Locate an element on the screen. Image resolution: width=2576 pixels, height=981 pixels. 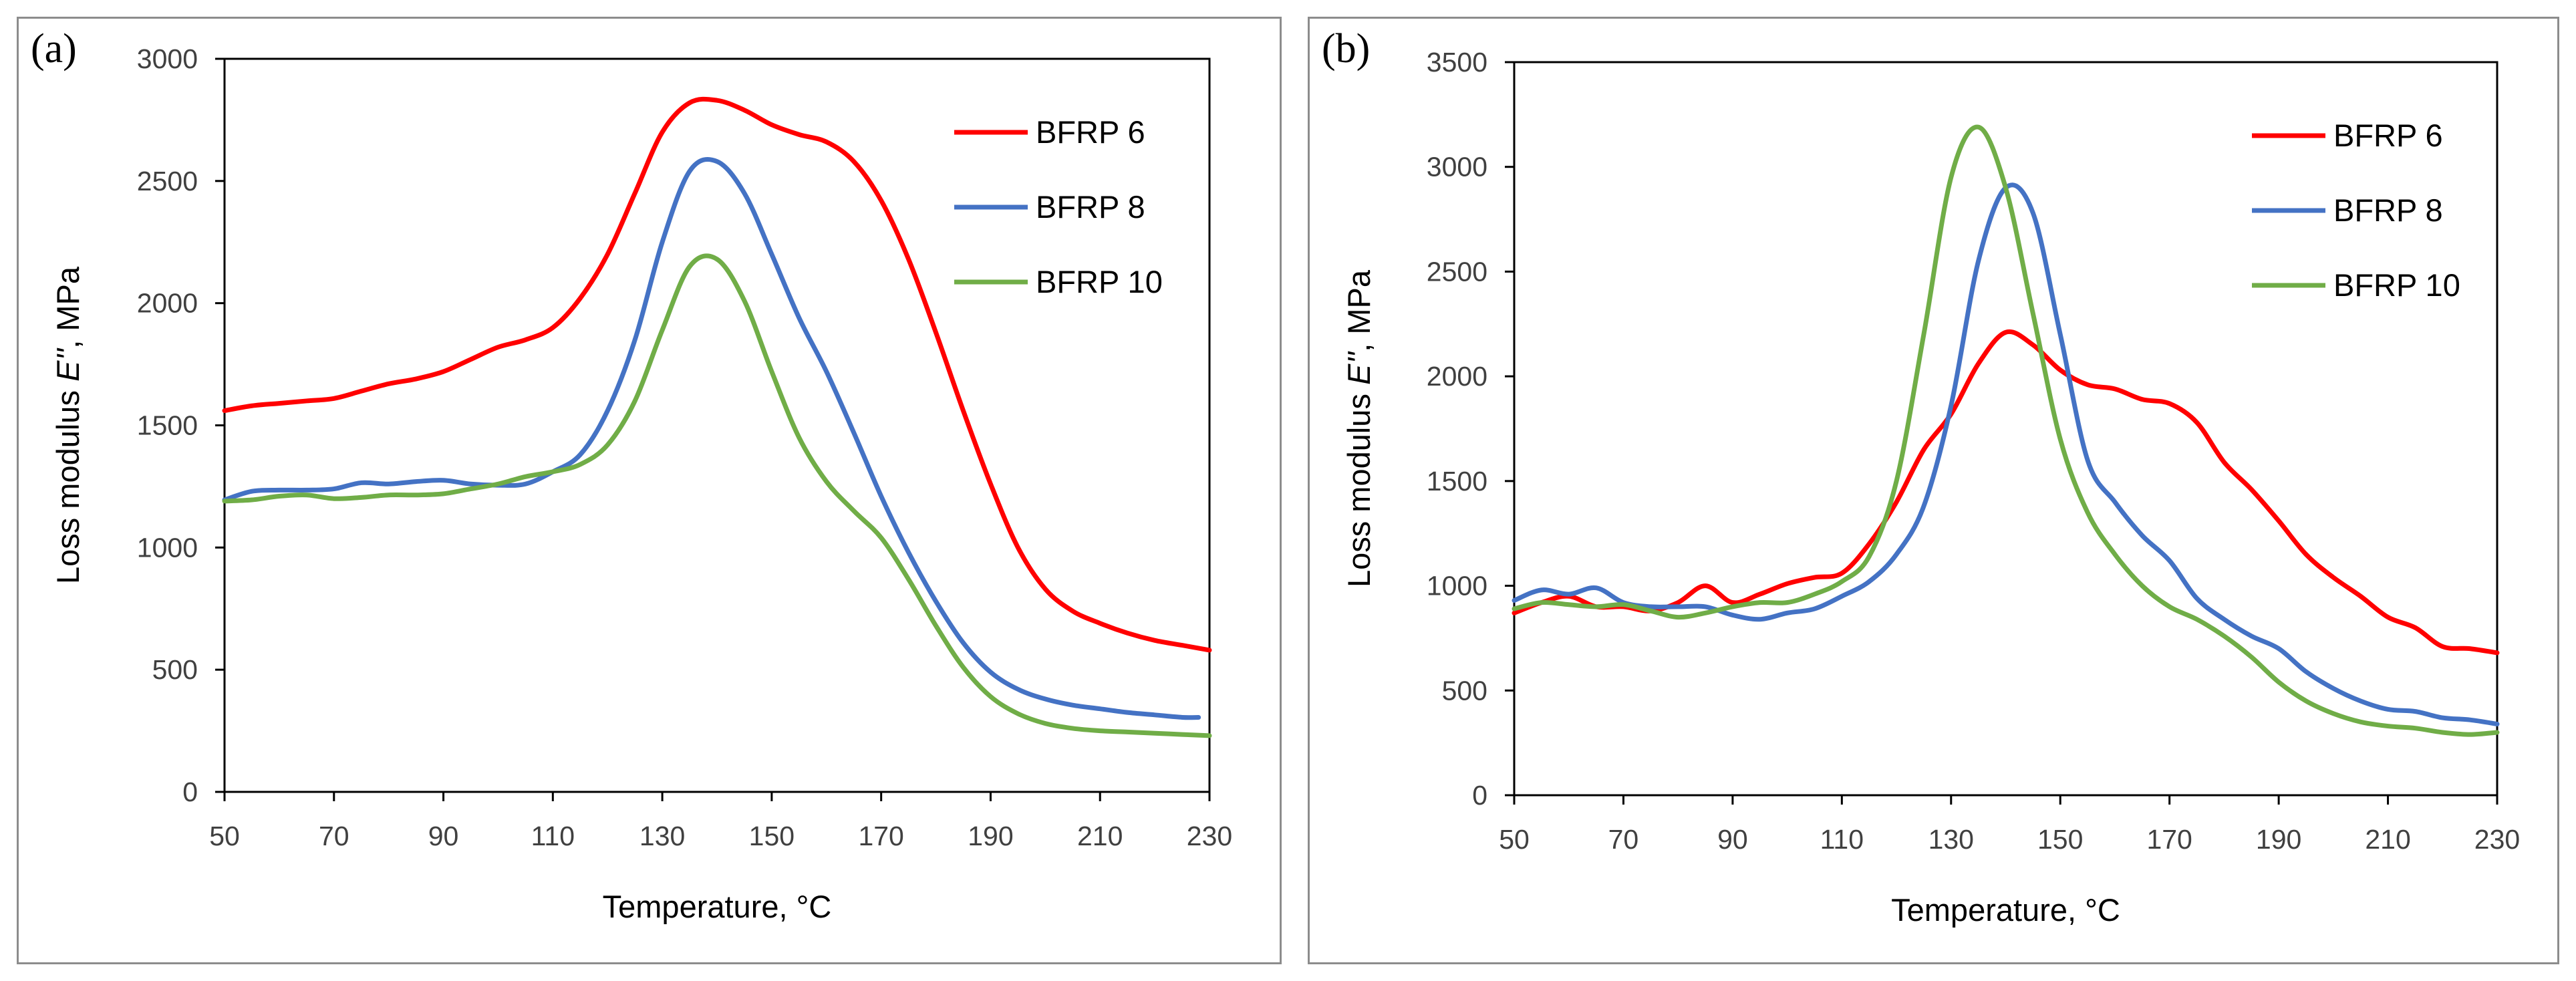
chart-b-x-tick-label: 110 is located at coordinates (1842, 839).